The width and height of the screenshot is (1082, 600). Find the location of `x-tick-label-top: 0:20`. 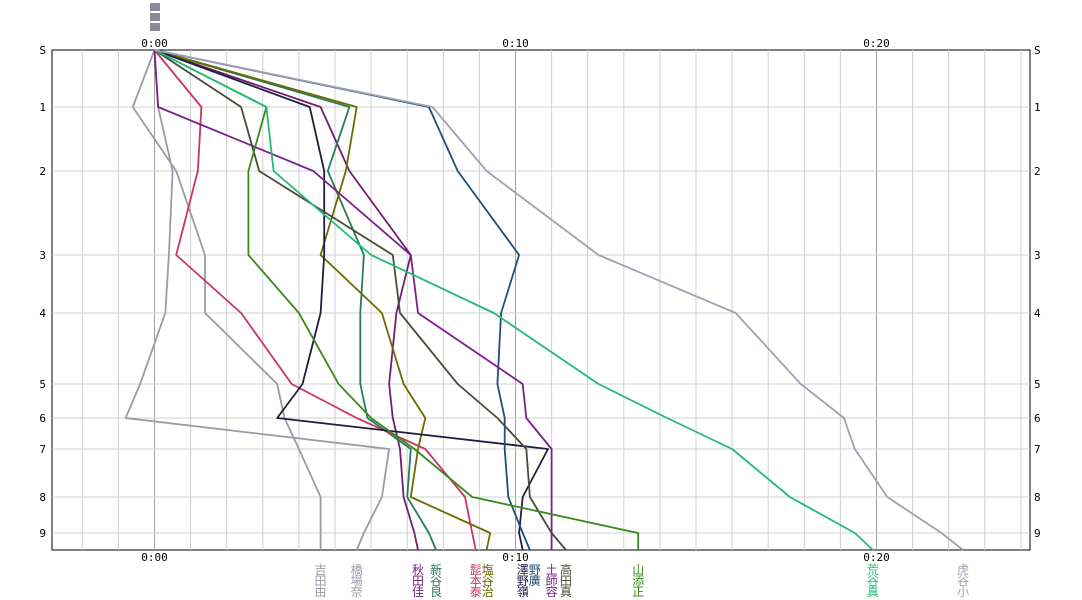

x-tick-label-top: 0:20 is located at coordinates (876, 43).